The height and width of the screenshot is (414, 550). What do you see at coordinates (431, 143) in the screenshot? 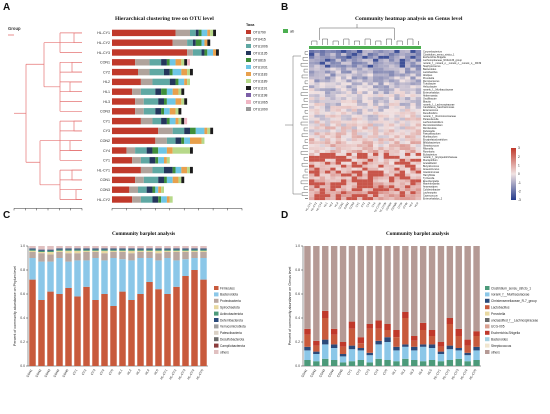
I see `heatmap-row-label: Bifidobacterium` at bounding box center [431, 143].